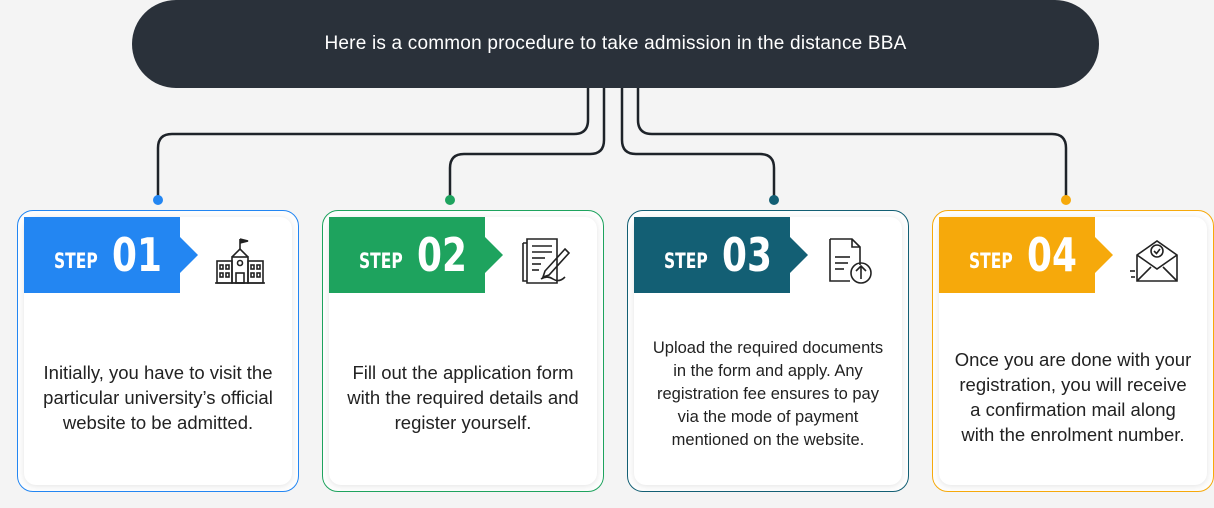 The height and width of the screenshot is (508, 1214). Describe the element at coordinates (546, 261) in the screenshot. I see `form-pen-icon` at that location.